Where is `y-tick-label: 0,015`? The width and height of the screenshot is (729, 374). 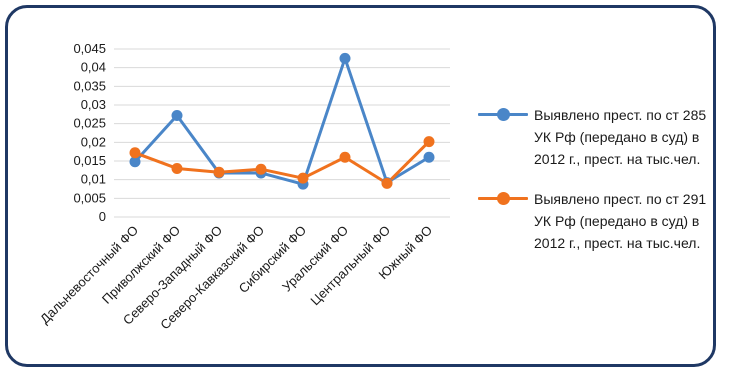
y-tick-label: 0,015 is located at coordinates (89, 160).